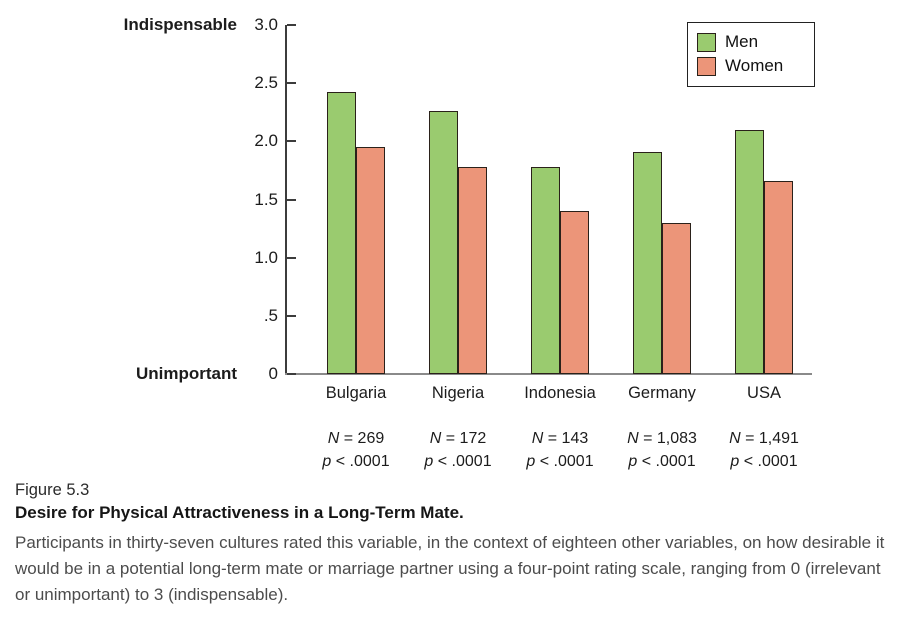 This screenshot has width=908, height=635. Describe the element at coordinates (291, 141) in the screenshot. I see `y-tick-2.0` at that location.